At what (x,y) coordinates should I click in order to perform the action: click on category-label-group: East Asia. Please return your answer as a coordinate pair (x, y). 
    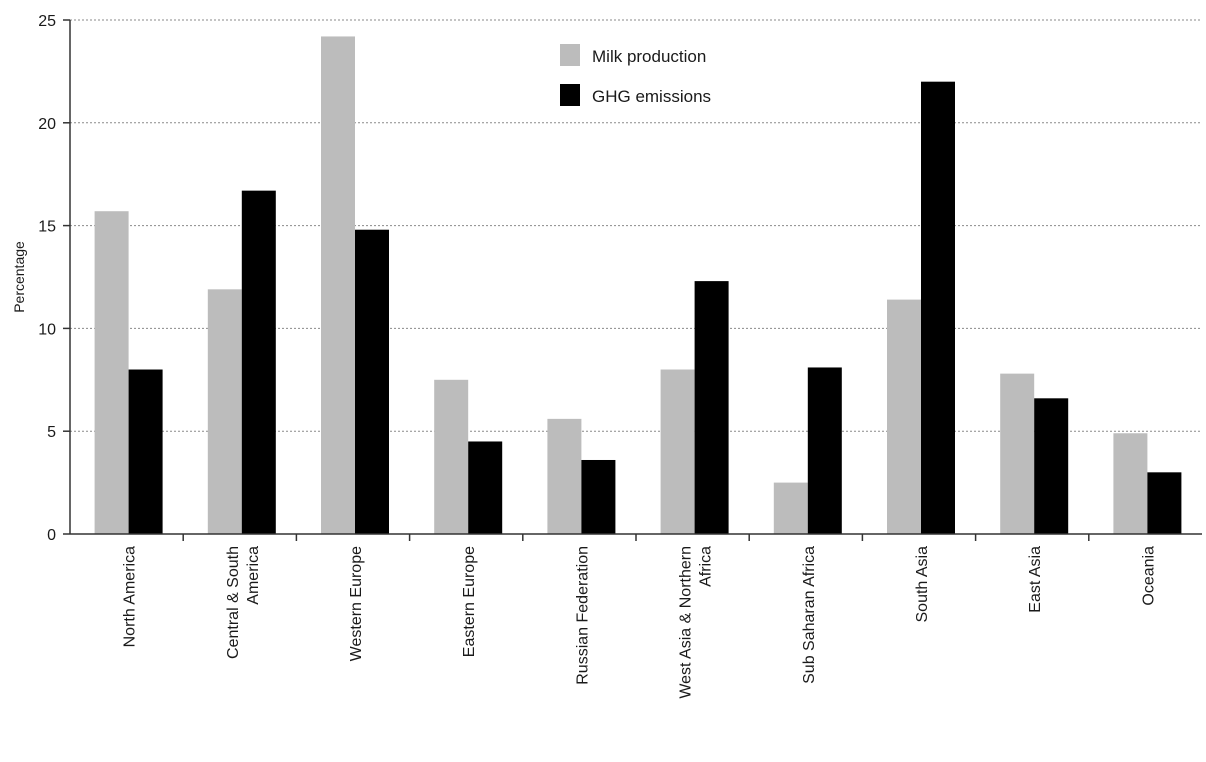
    Looking at the image, I should click on (1035, 579).